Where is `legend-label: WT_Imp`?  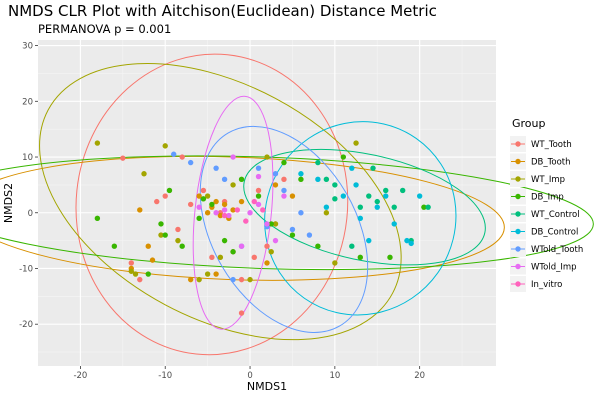
legend-label: WT_Imp is located at coordinates (548, 180).